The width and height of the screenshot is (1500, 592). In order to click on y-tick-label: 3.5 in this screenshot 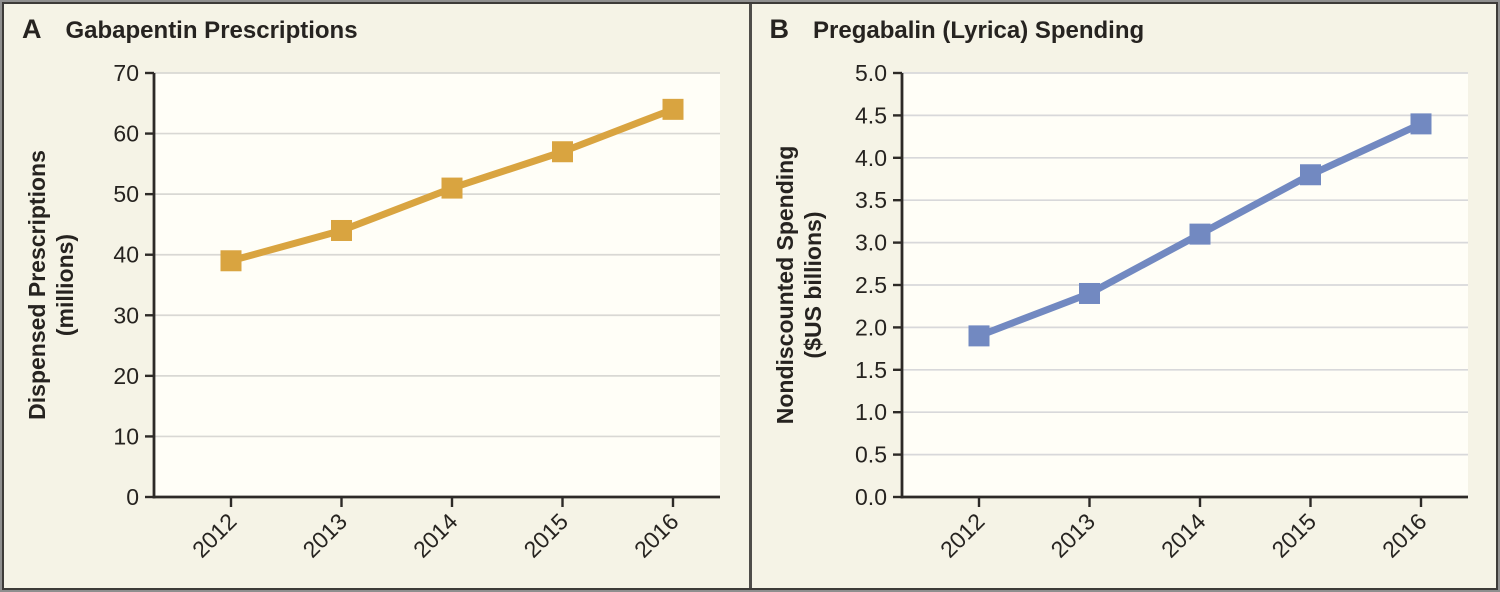, I will do `click(871, 200)`.